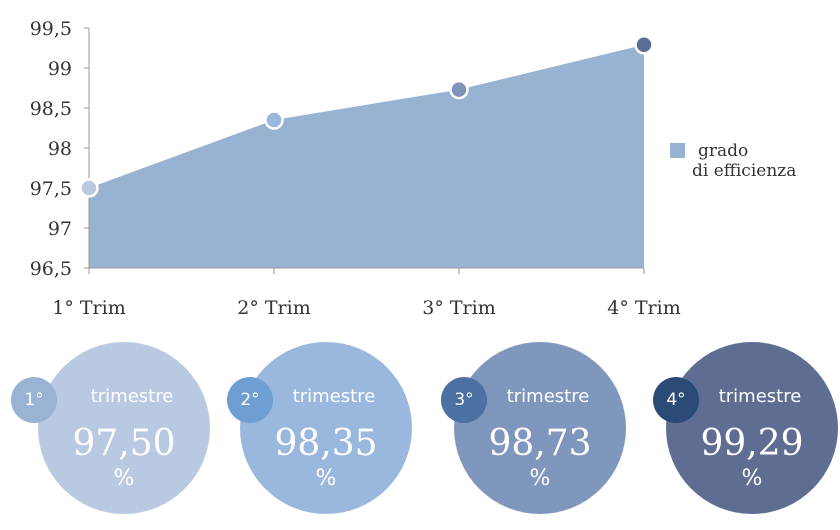  I want to click on quarter-badge: 1°, so click(34, 400).